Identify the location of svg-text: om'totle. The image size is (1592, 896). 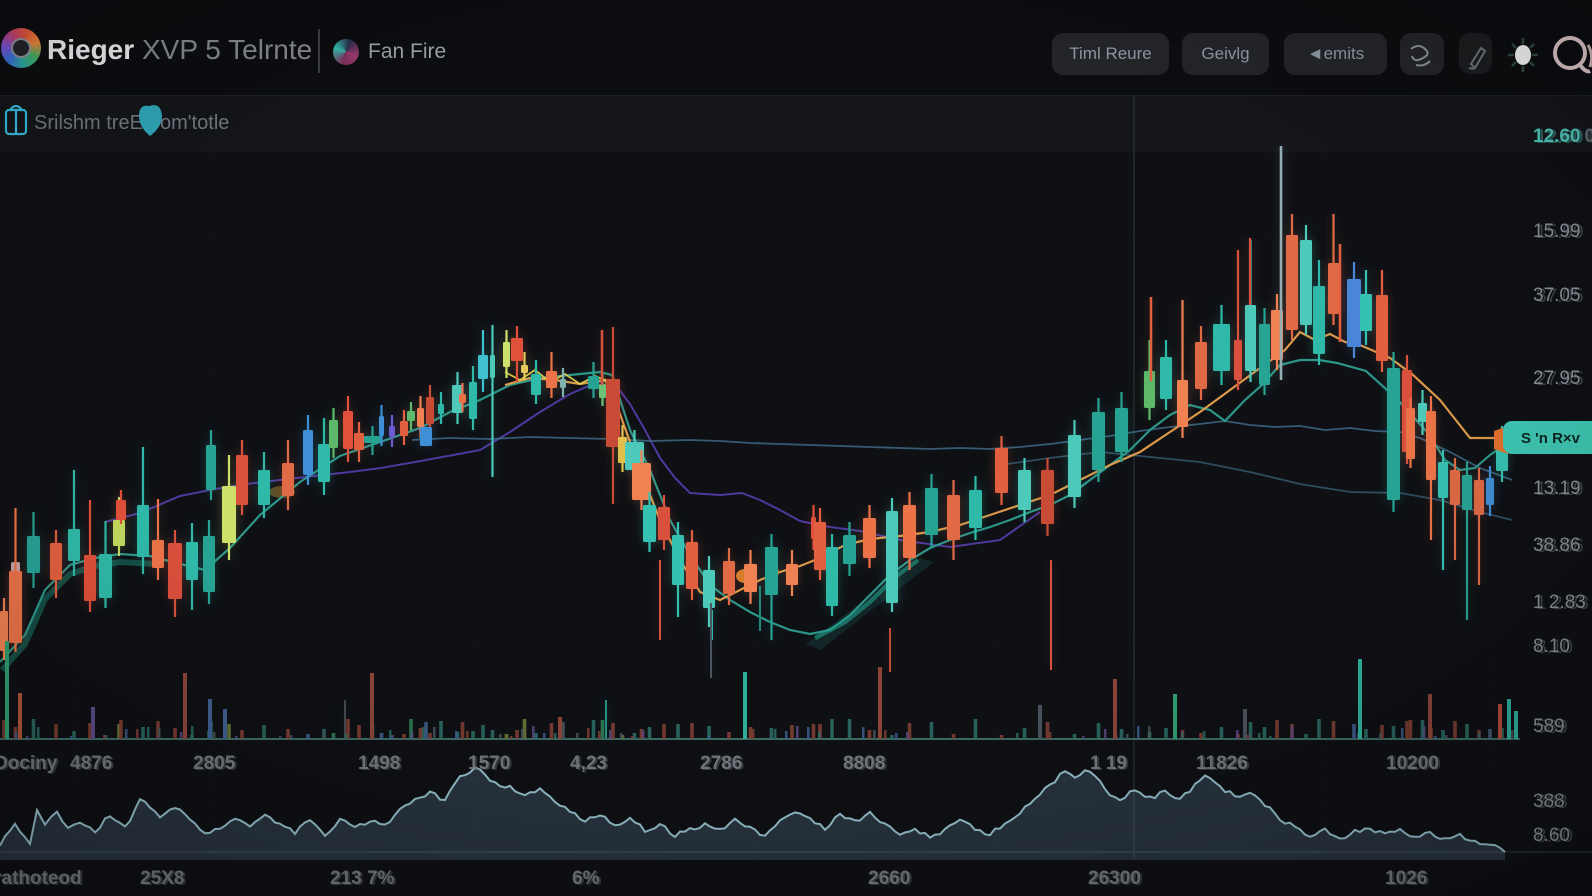
(194, 123).